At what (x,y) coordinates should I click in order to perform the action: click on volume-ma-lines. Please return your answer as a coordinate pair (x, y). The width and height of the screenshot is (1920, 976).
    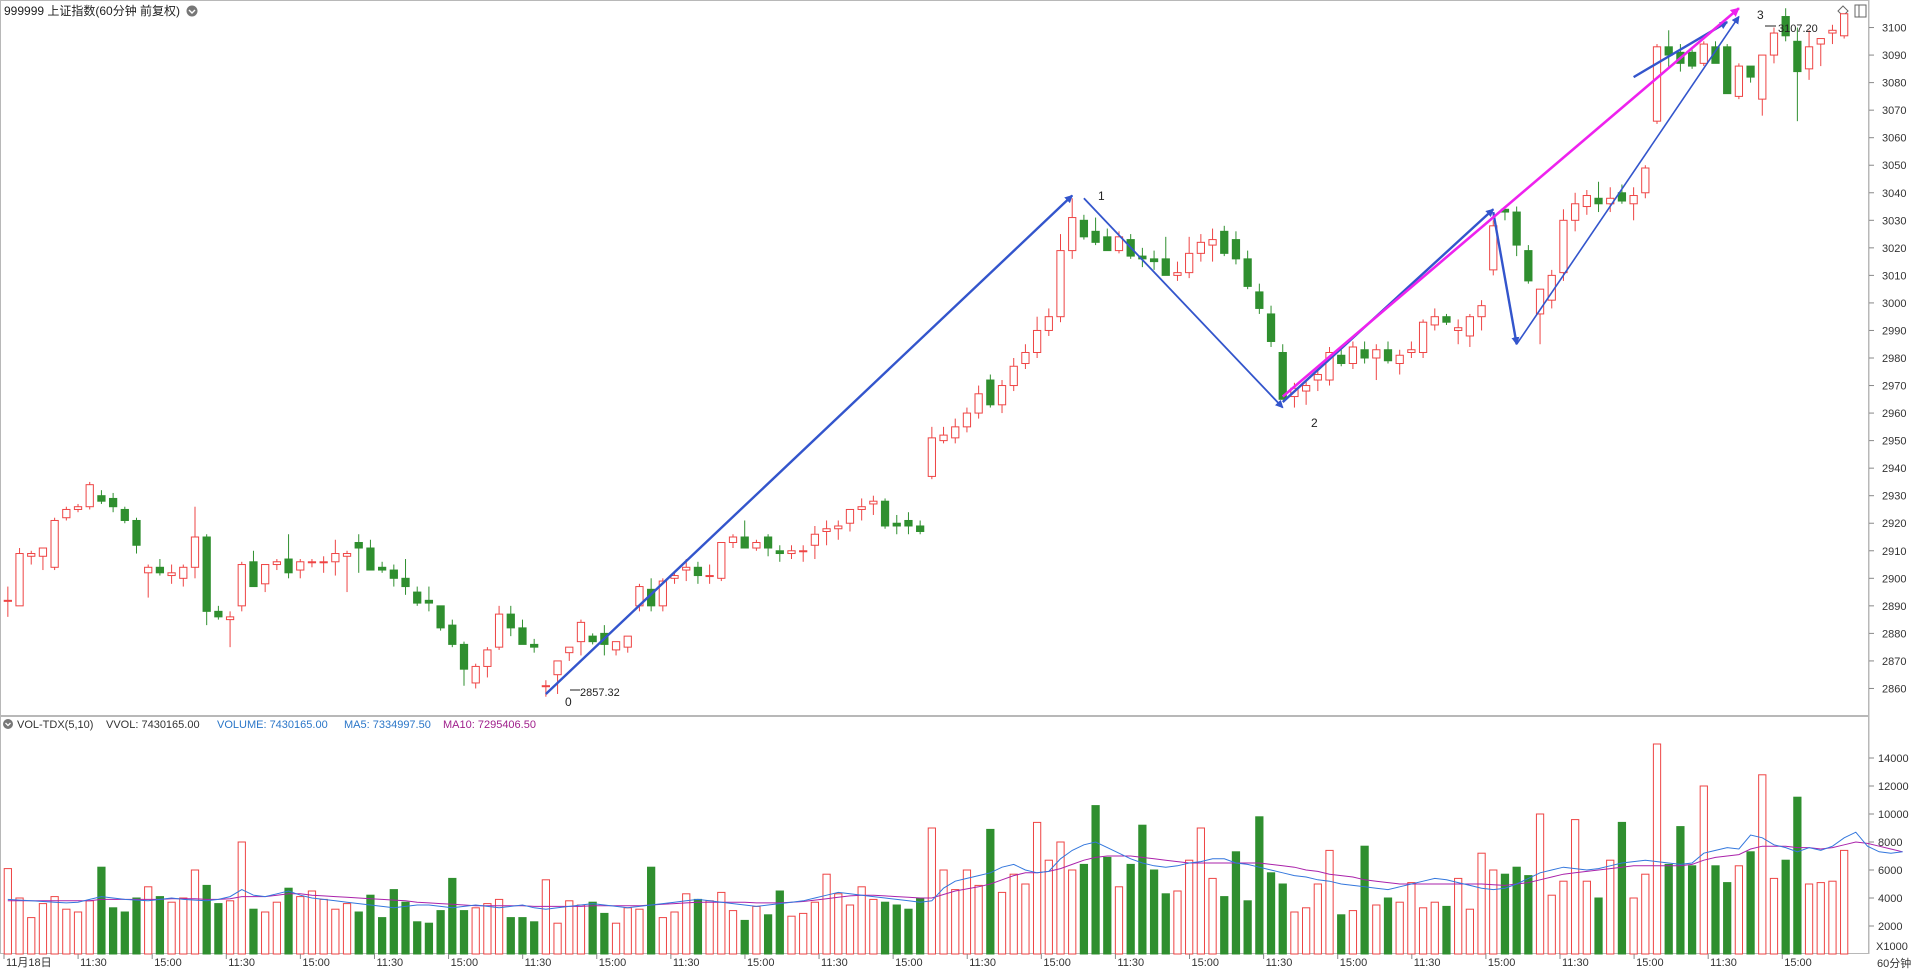
    Looking at the image, I should click on (955, 870).